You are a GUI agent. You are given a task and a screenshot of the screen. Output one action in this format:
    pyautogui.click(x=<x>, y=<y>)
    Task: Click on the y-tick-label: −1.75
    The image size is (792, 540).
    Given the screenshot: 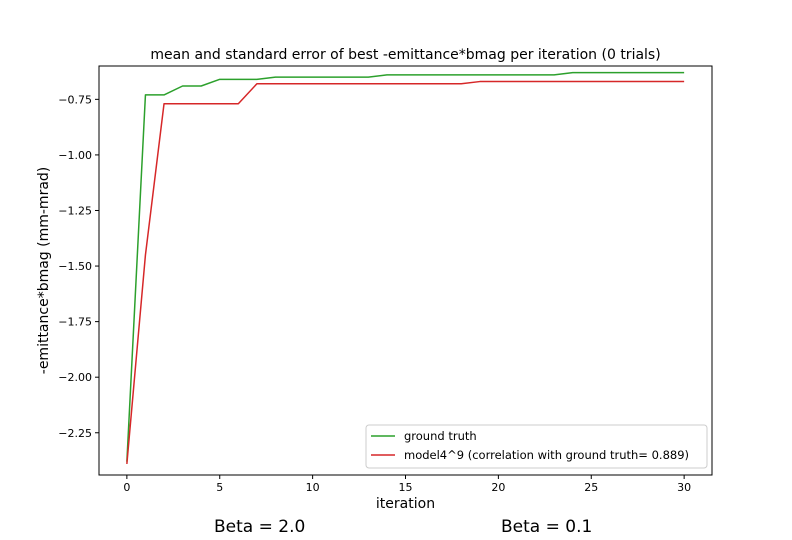 What is the action you would take?
    pyautogui.click(x=75, y=322)
    